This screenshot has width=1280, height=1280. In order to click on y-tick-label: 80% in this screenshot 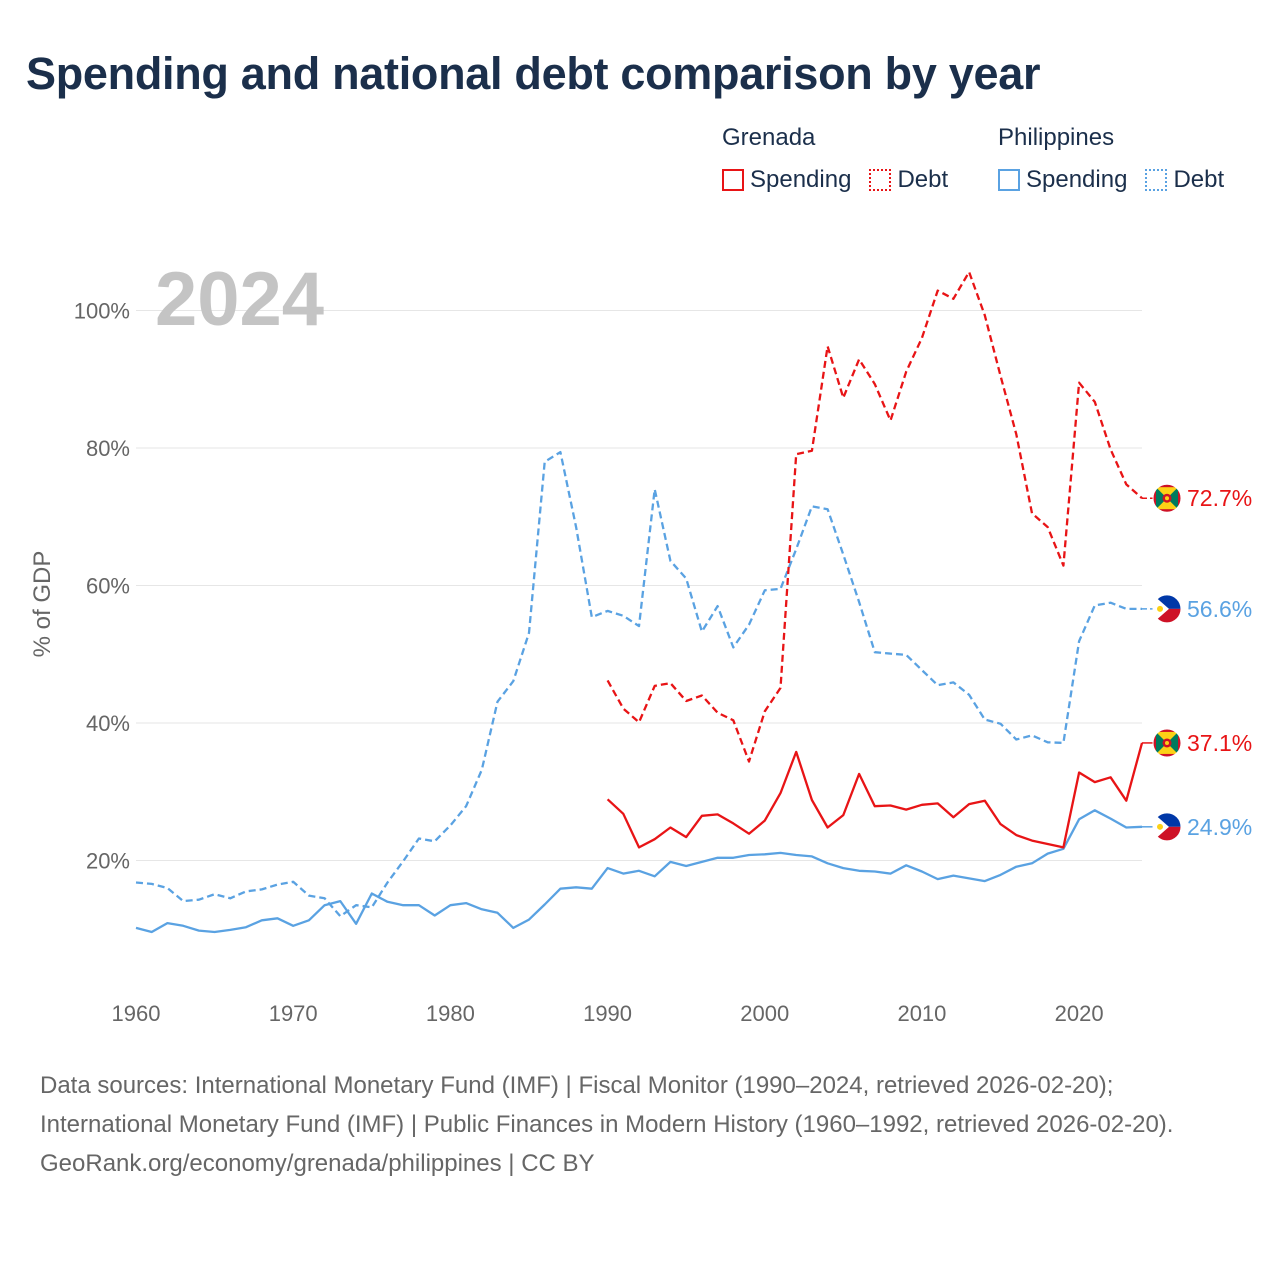, I will do `click(108, 448)`.